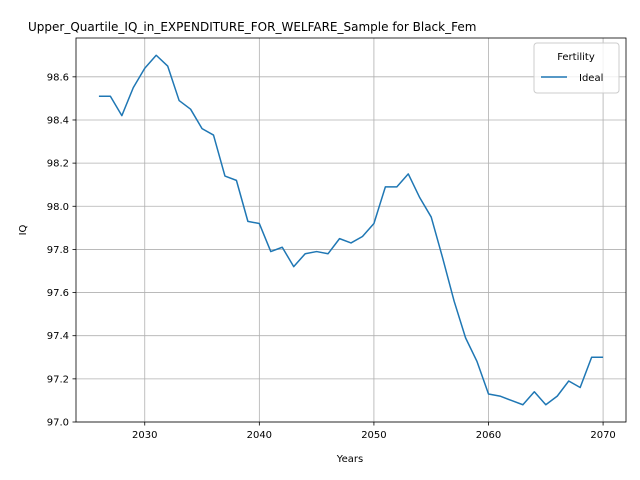  What do you see at coordinates (576, 57) in the screenshot?
I see `legend-title: Fertility` at bounding box center [576, 57].